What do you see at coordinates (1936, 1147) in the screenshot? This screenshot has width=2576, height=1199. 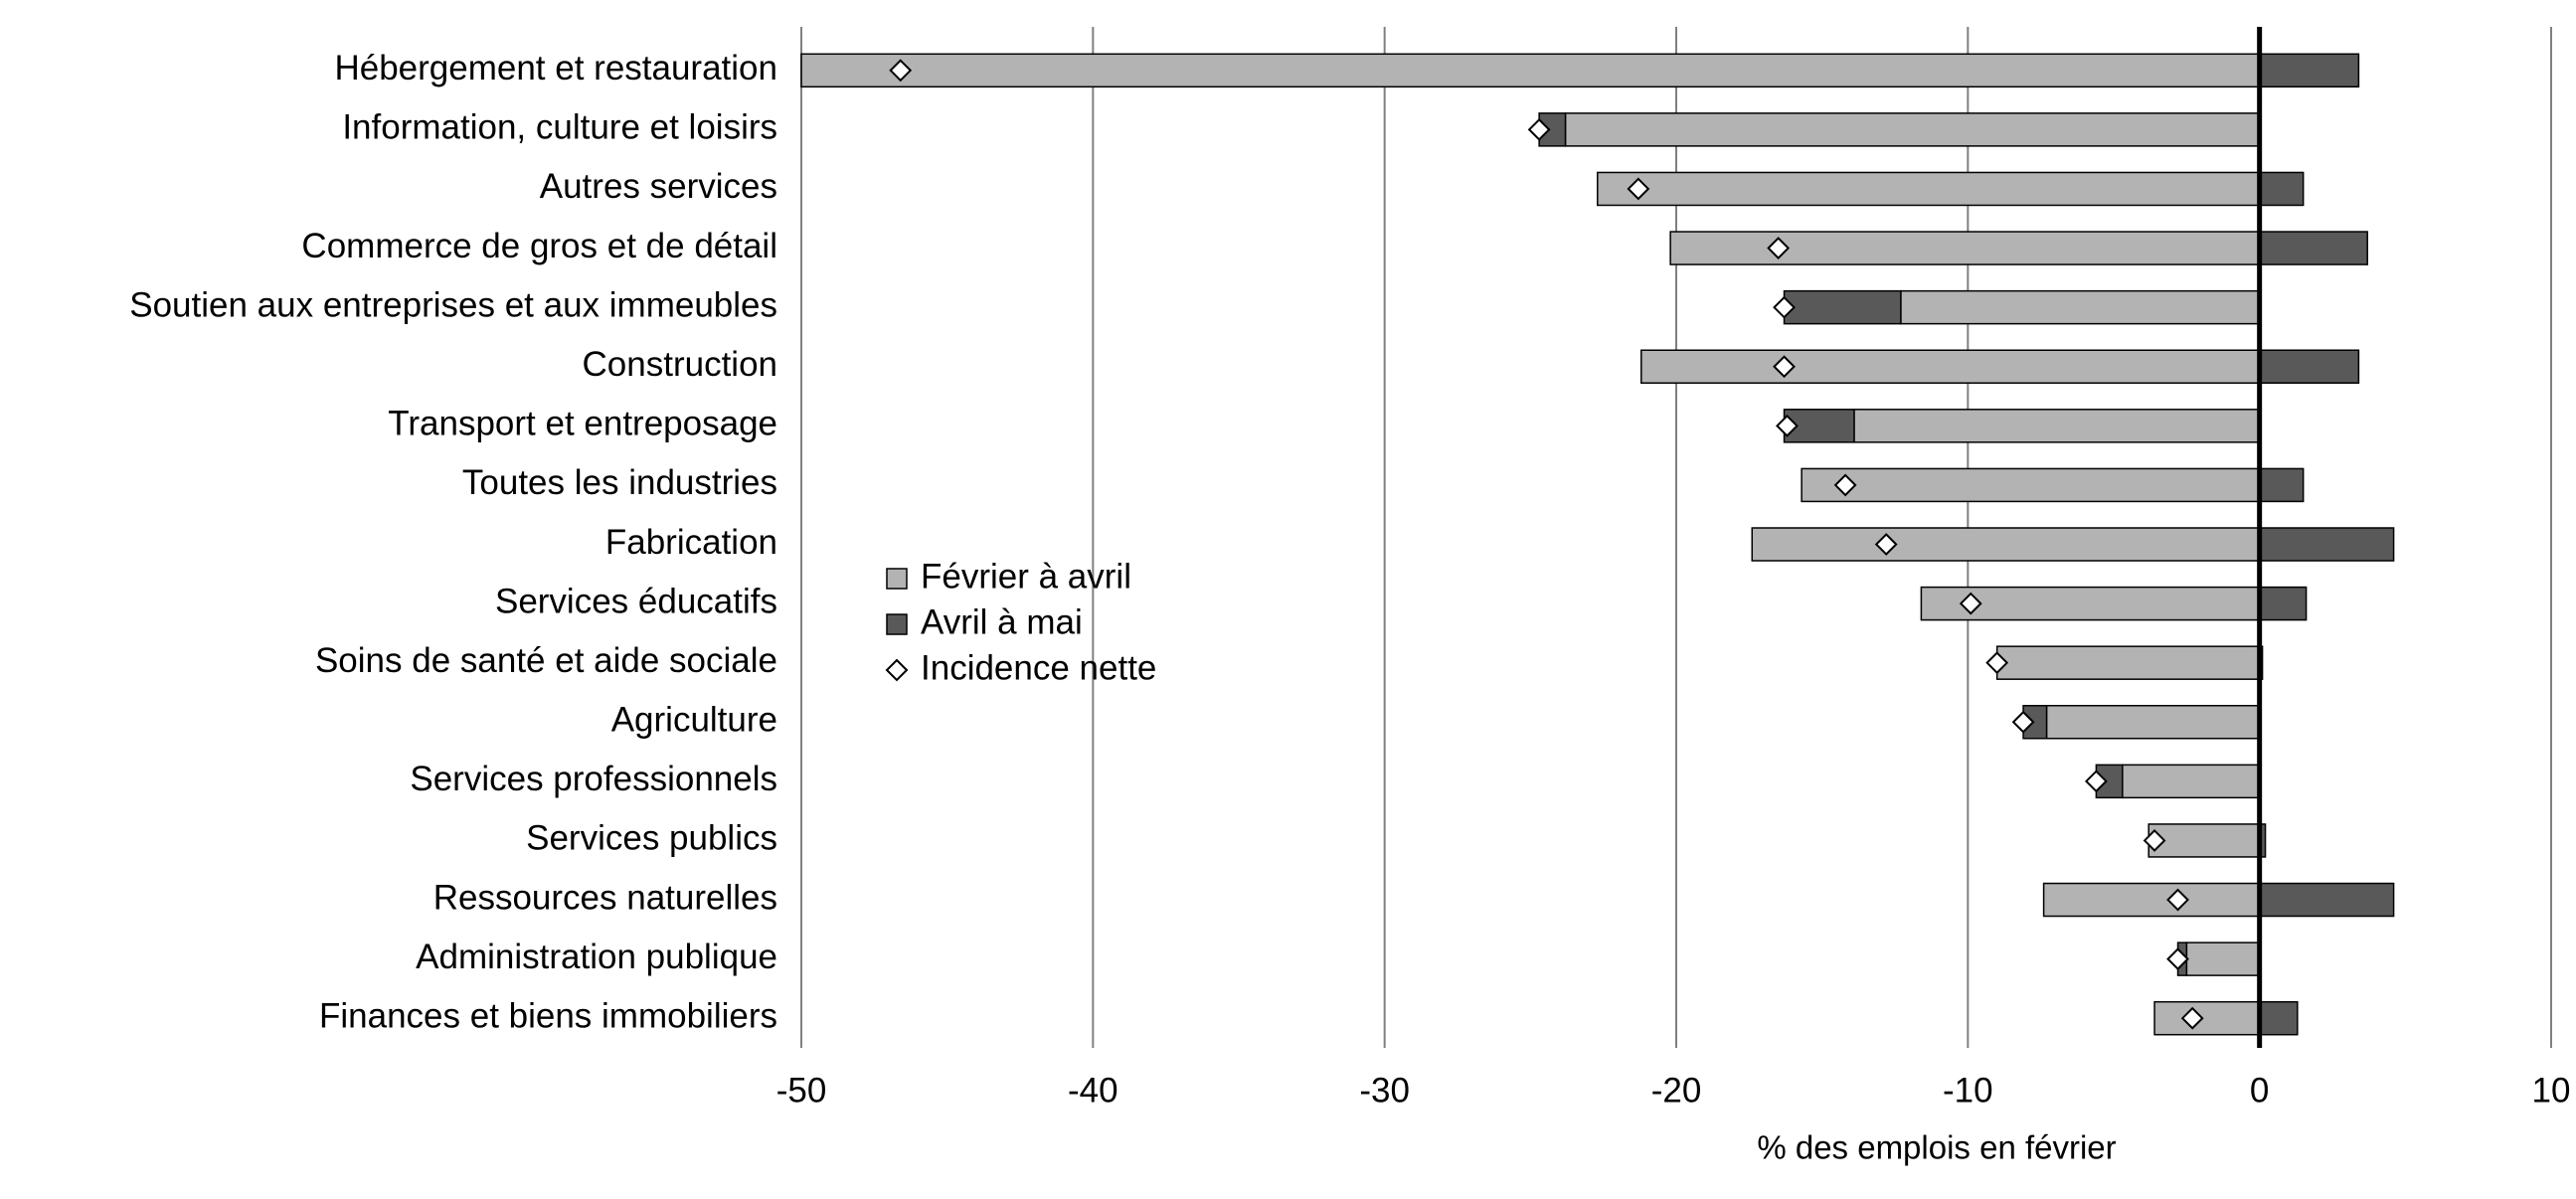 I see `x-axis-title: % des emplois en février` at bounding box center [1936, 1147].